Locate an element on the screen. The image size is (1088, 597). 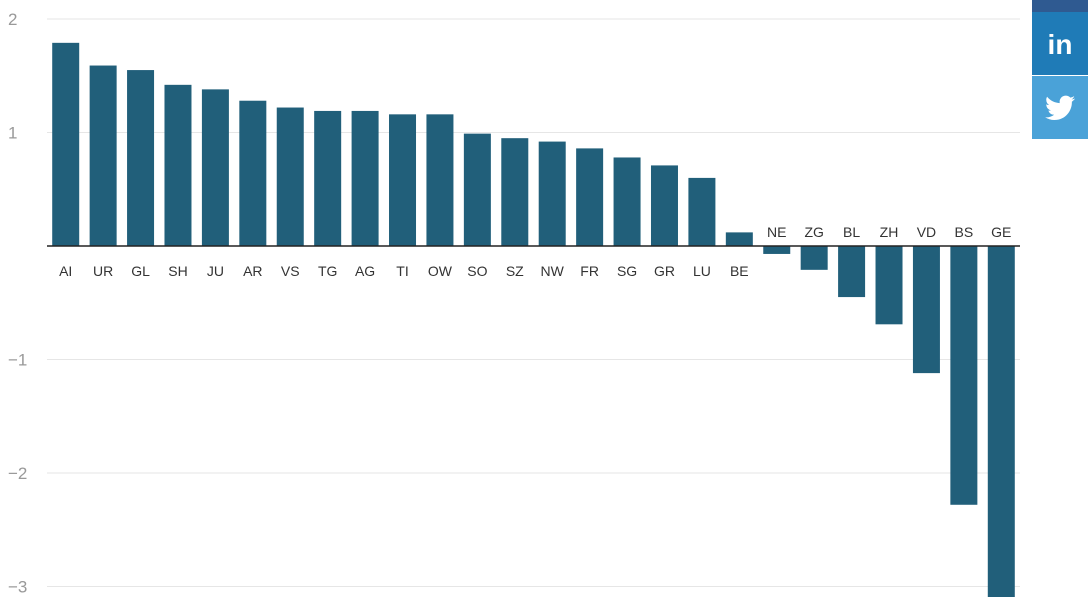
bar-gl is located at coordinates (141, 158).